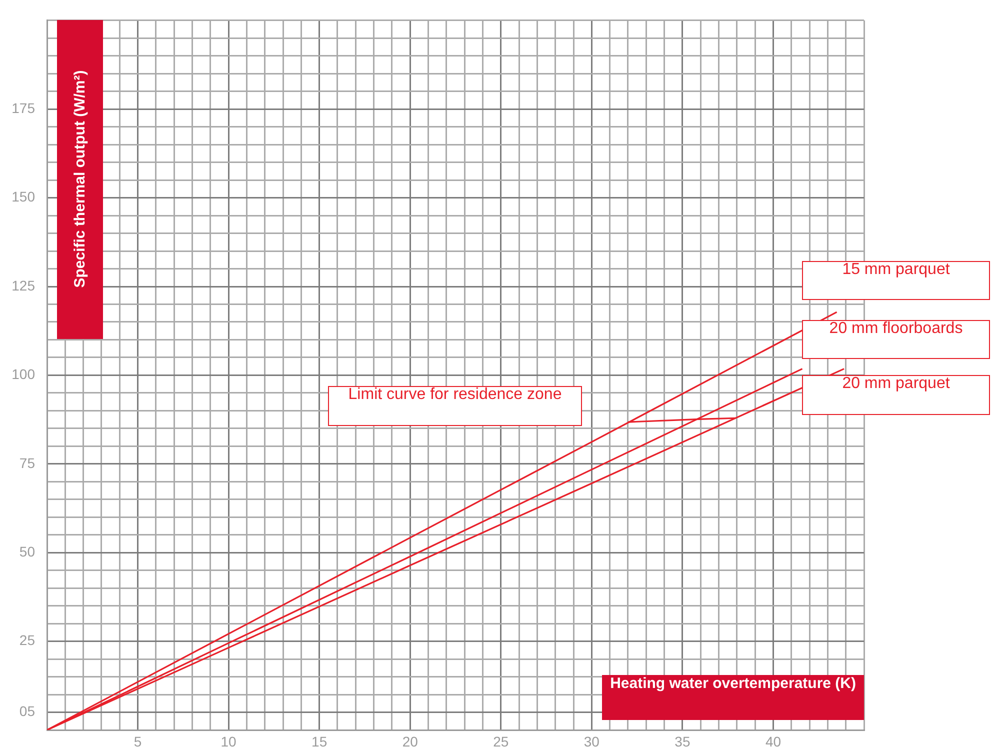 This screenshot has width=992, height=754. Describe the element at coordinates (592, 741) in the screenshot. I see `x-tick-label: 30` at that location.